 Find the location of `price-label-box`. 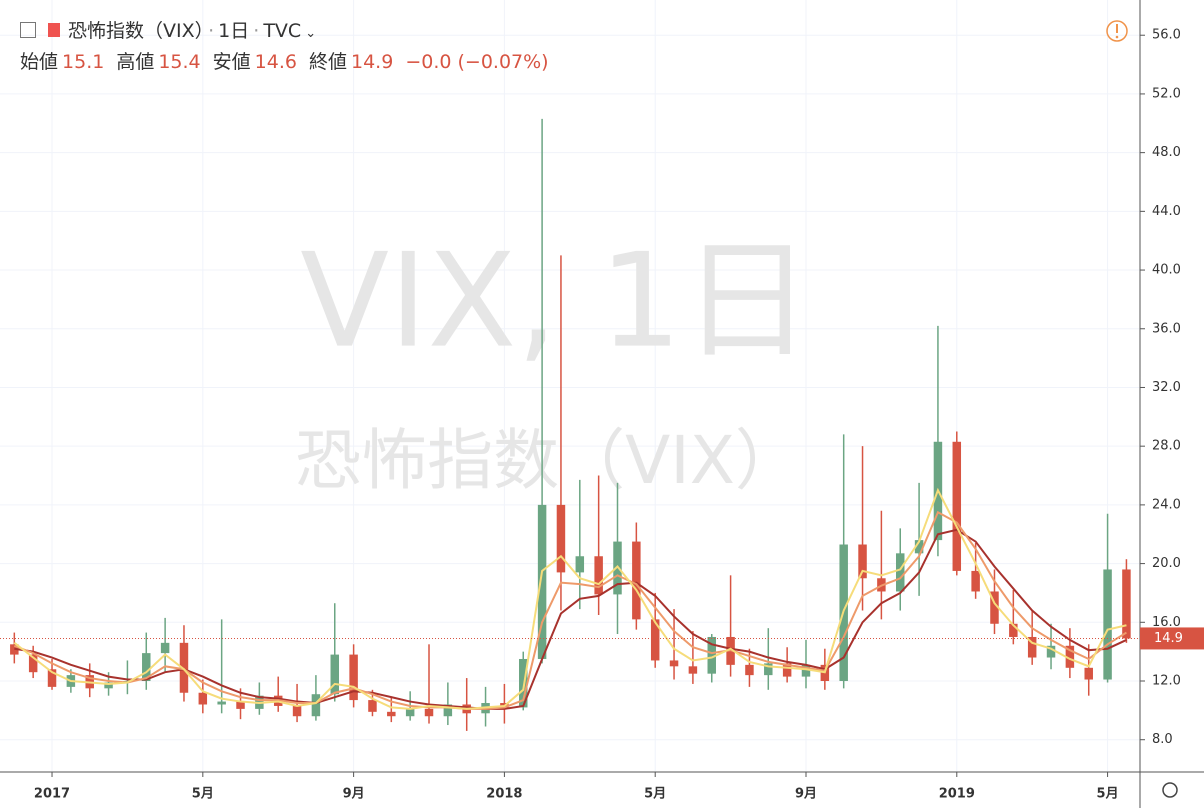

price-label-box is located at coordinates (1172, 638).